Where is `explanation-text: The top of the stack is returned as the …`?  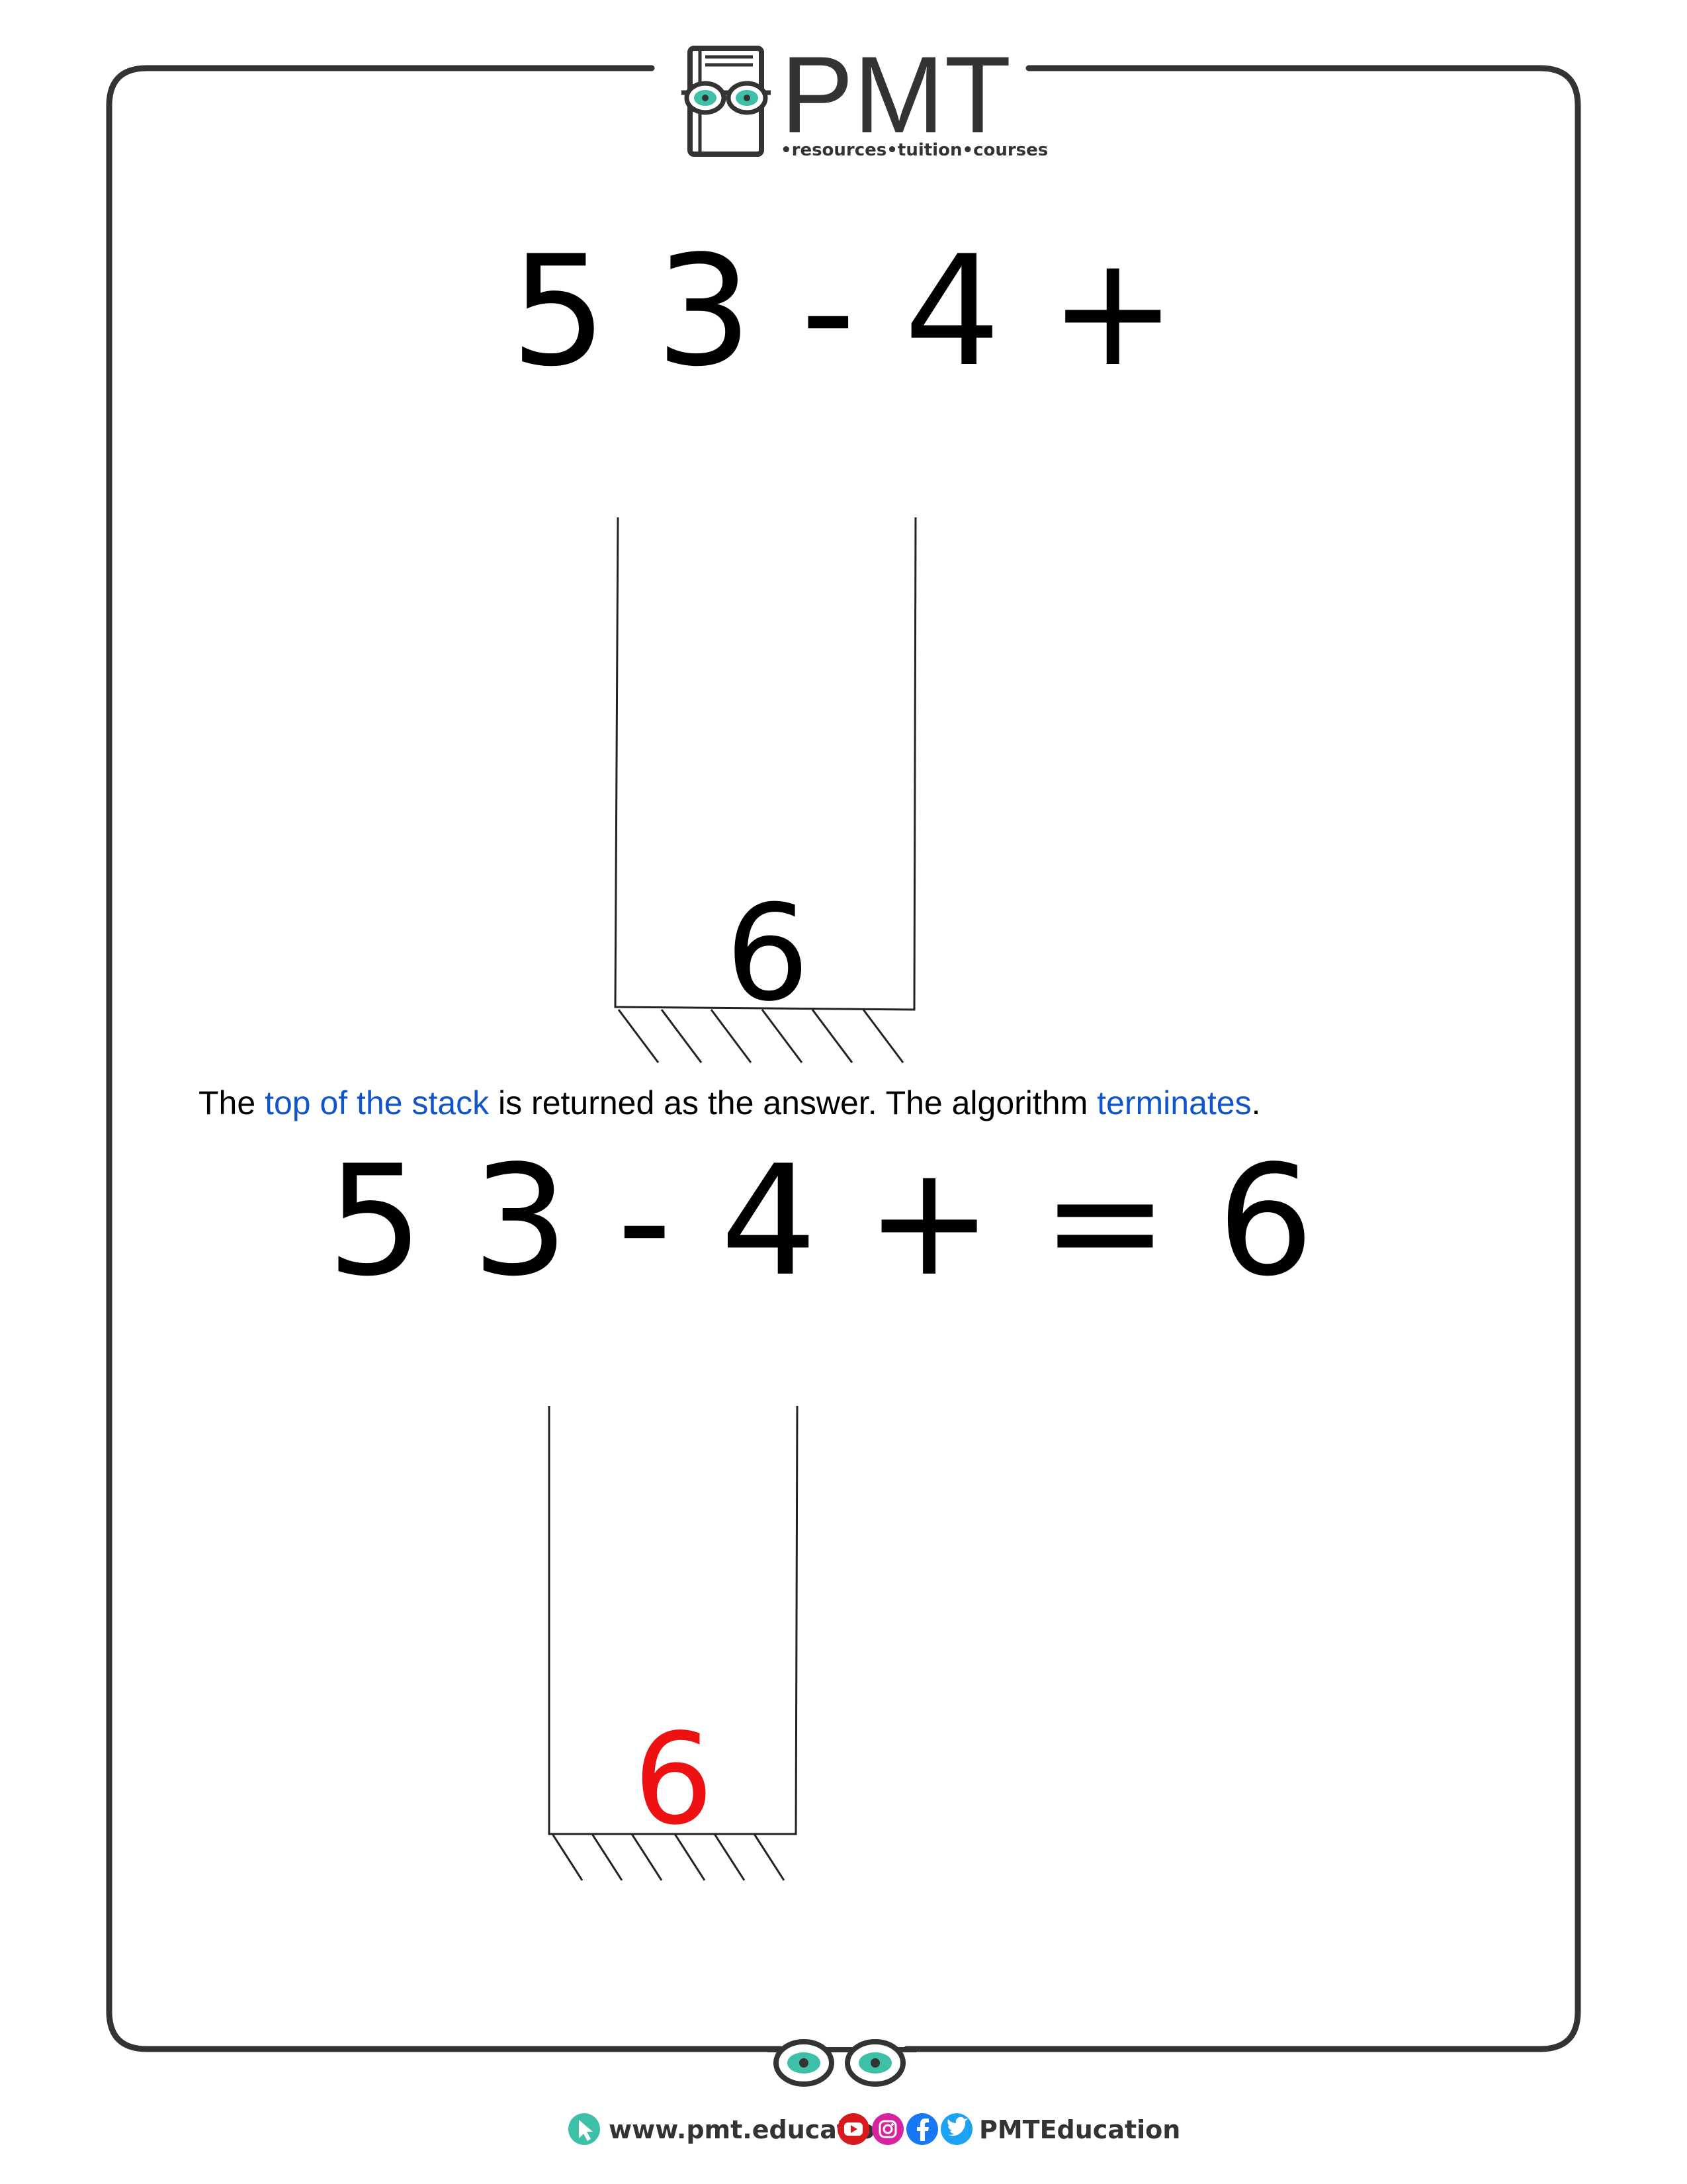 explanation-text: The top of the stack is returned as the … is located at coordinates (844, 1103).